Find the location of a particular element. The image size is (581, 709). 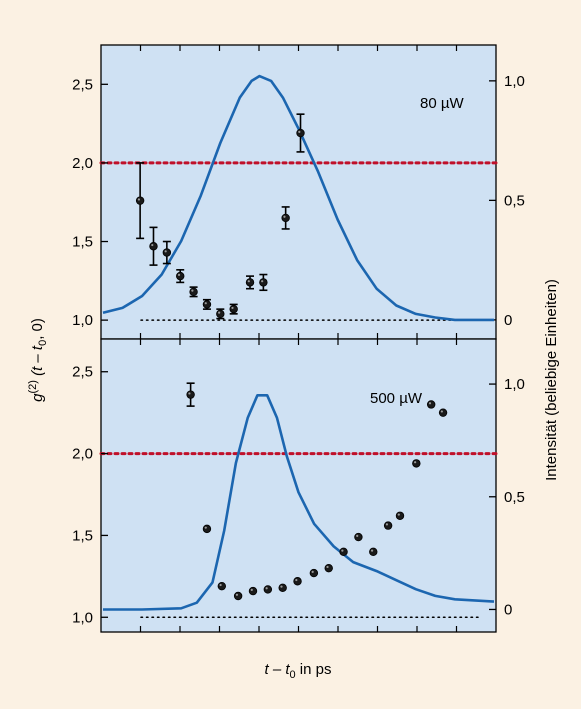

bottom-left-tick-label: 2,5 is located at coordinates (82, 372).